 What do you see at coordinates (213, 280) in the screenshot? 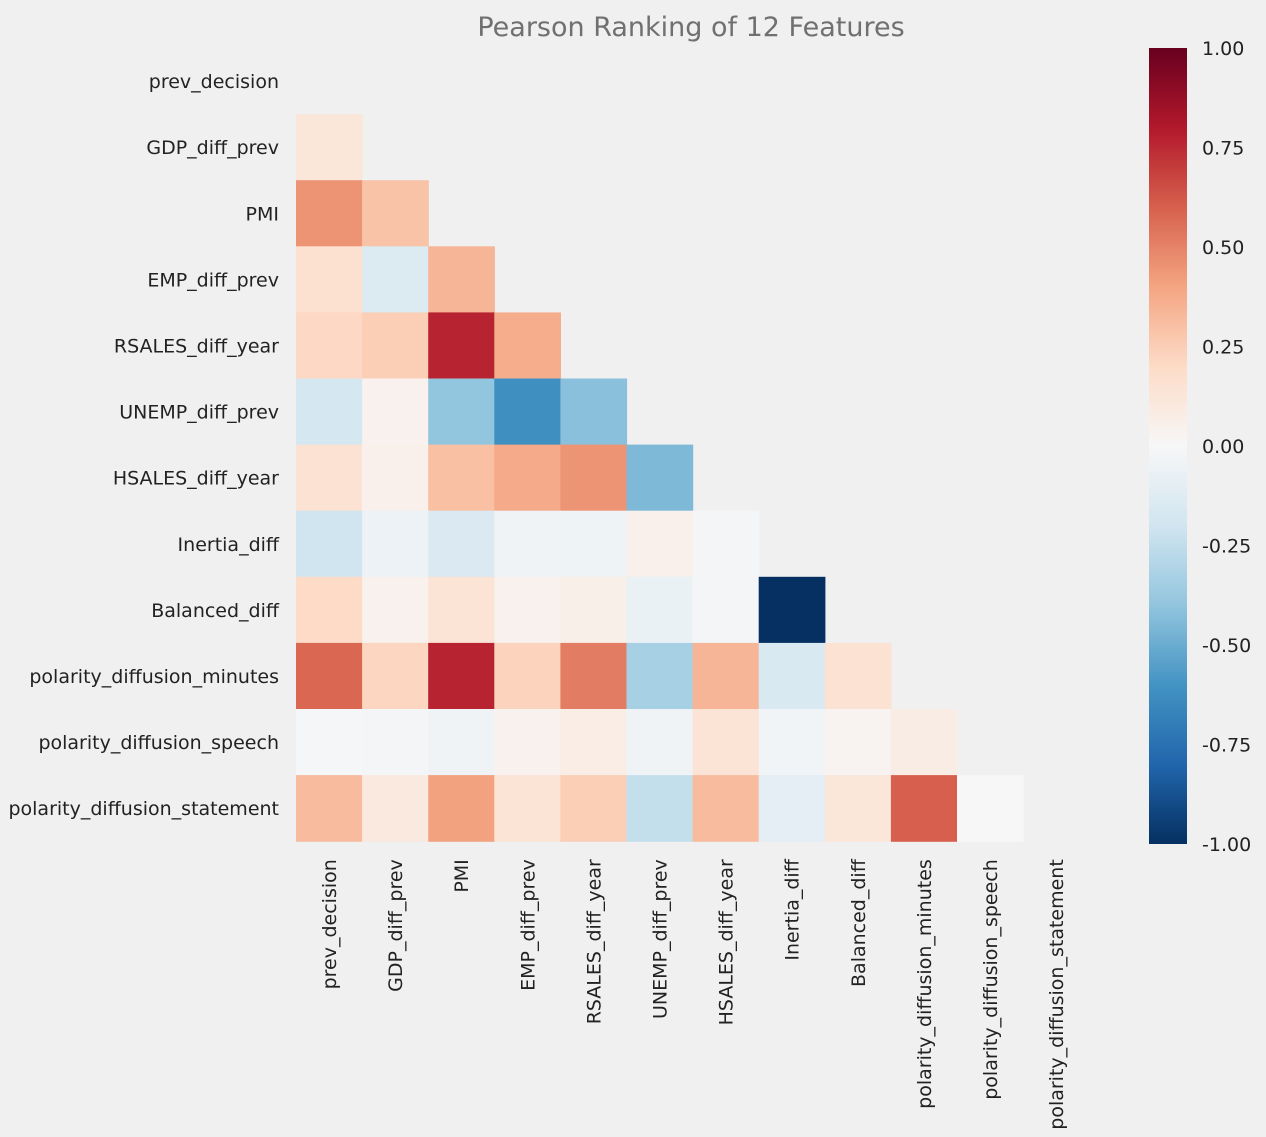
I see `y-tick-label-EMP_diff_prev: EMP_diff_prev` at bounding box center [213, 280].